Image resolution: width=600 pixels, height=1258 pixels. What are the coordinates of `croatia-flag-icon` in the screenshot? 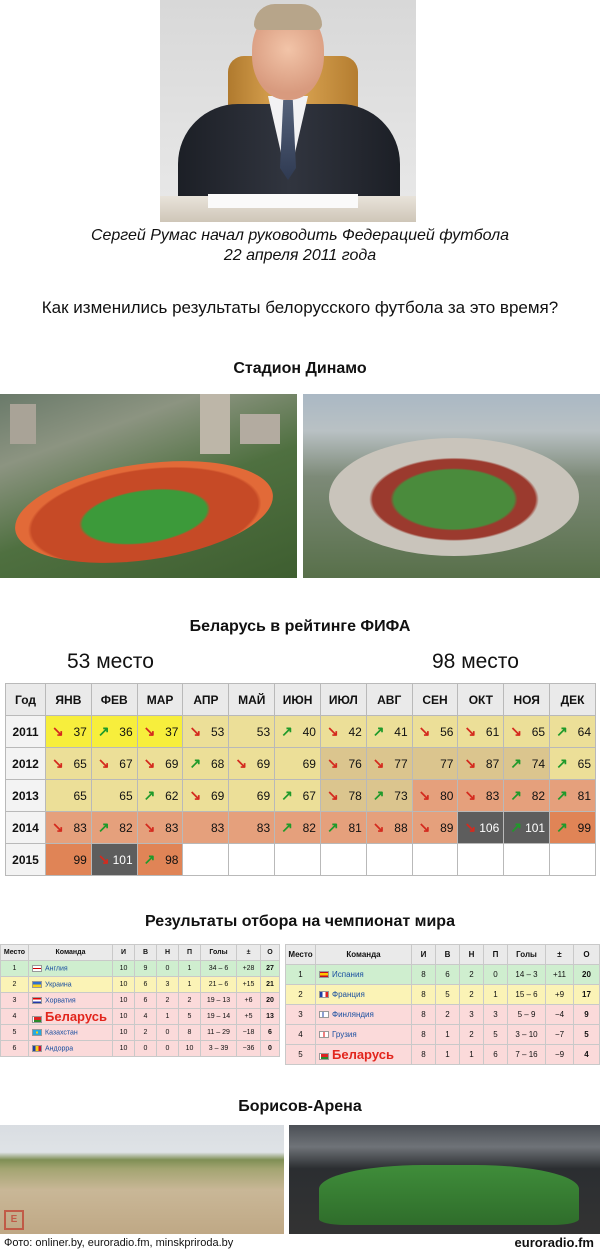 It's located at (37, 1000).